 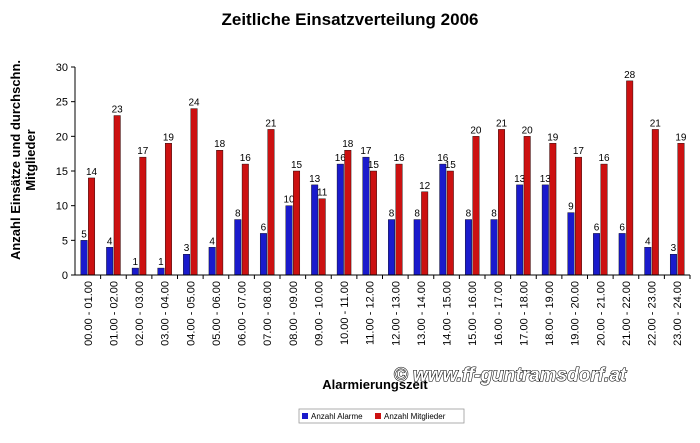 I want to click on x-tick-label: 12.00 - 13.00, so click(x=396, y=313).